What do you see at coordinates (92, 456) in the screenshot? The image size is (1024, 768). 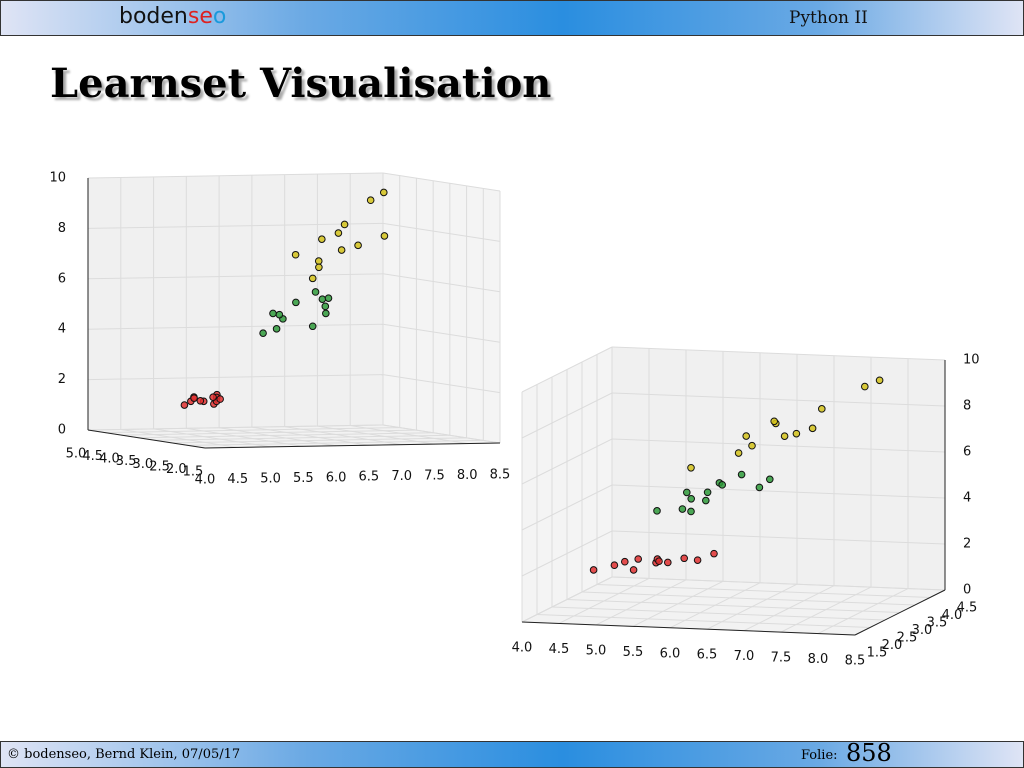 I see `y-tick-label: 4.5` at bounding box center [92, 456].